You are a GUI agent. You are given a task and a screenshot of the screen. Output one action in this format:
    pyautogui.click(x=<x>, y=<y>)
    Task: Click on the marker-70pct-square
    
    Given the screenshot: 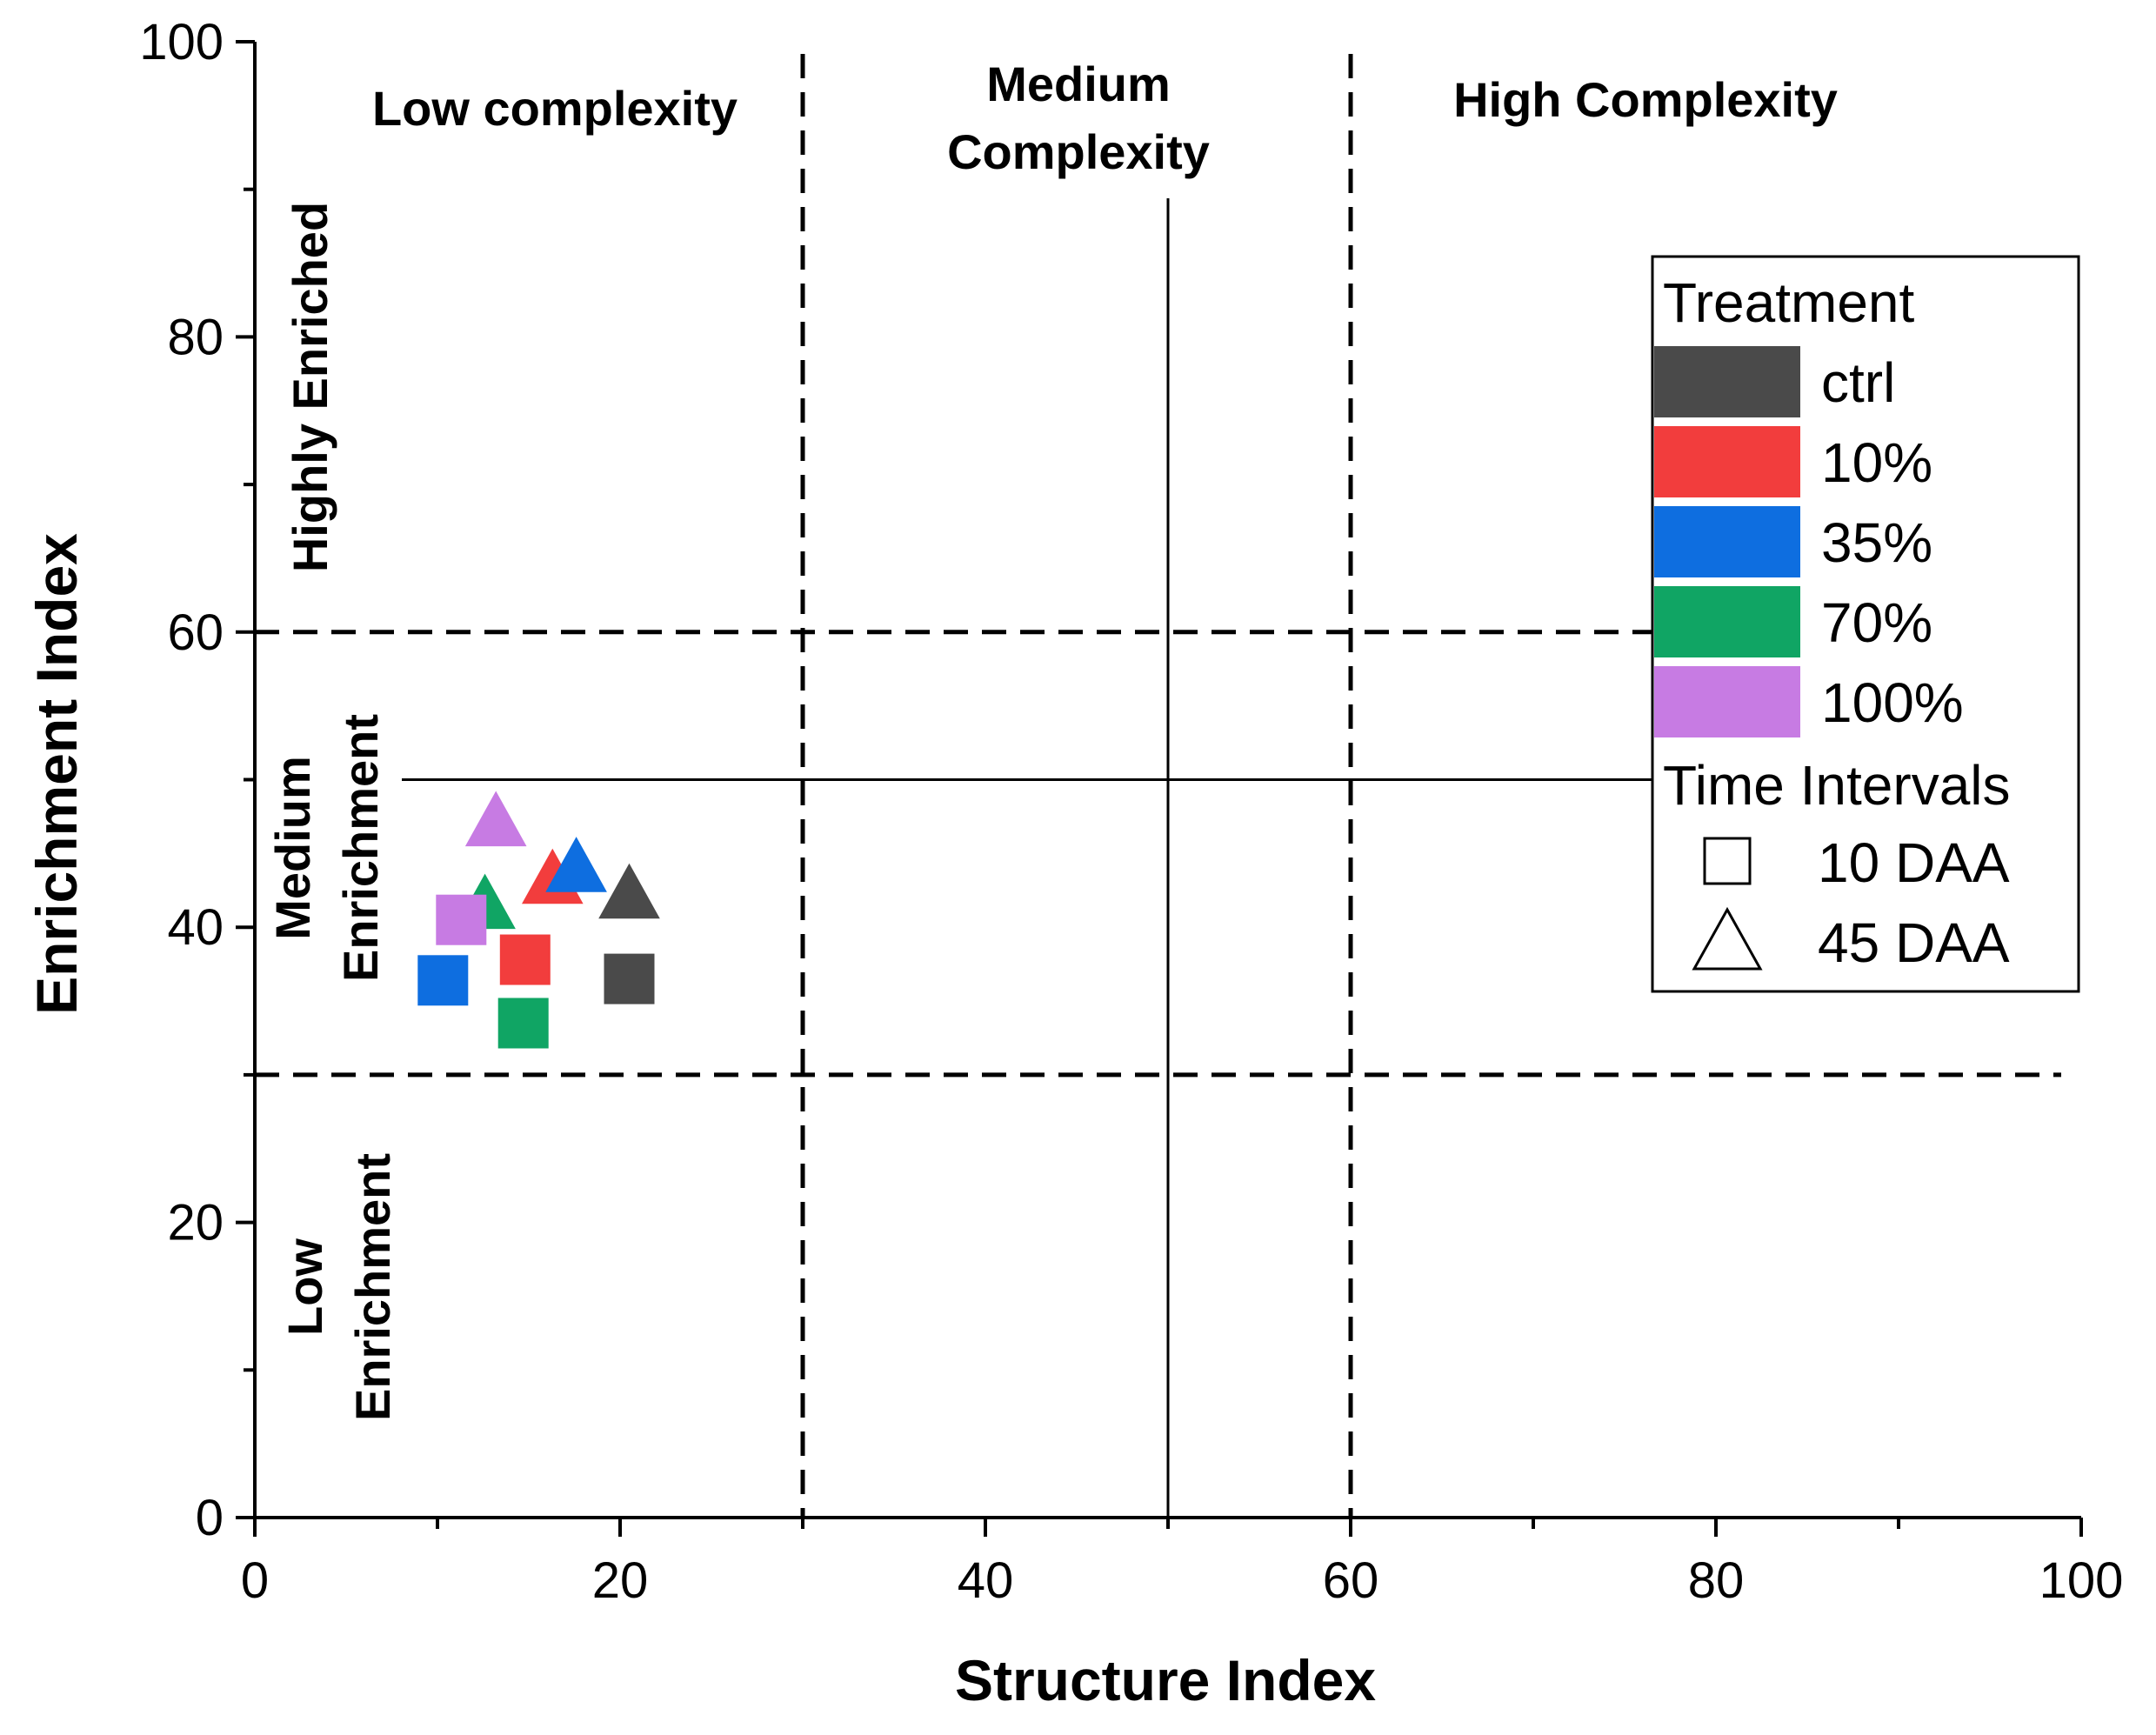 What is the action you would take?
    pyautogui.click(x=523, y=1023)
    